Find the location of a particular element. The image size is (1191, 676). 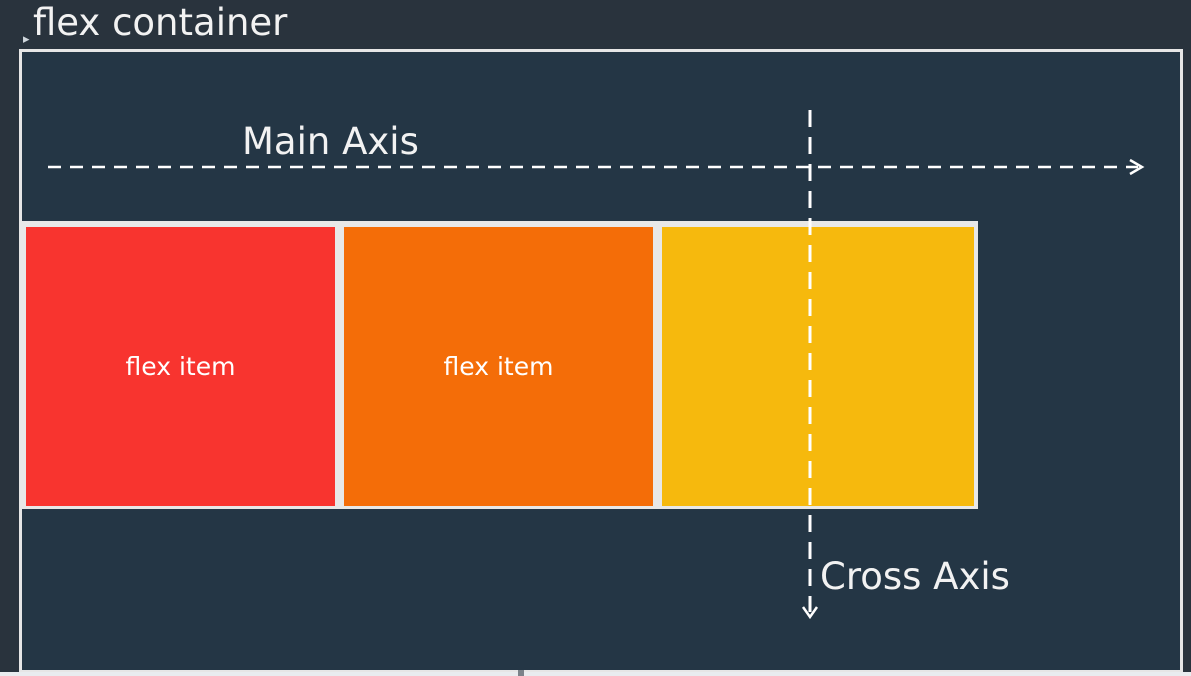

bottom-edge-strip is located at coordinates (595, 674).